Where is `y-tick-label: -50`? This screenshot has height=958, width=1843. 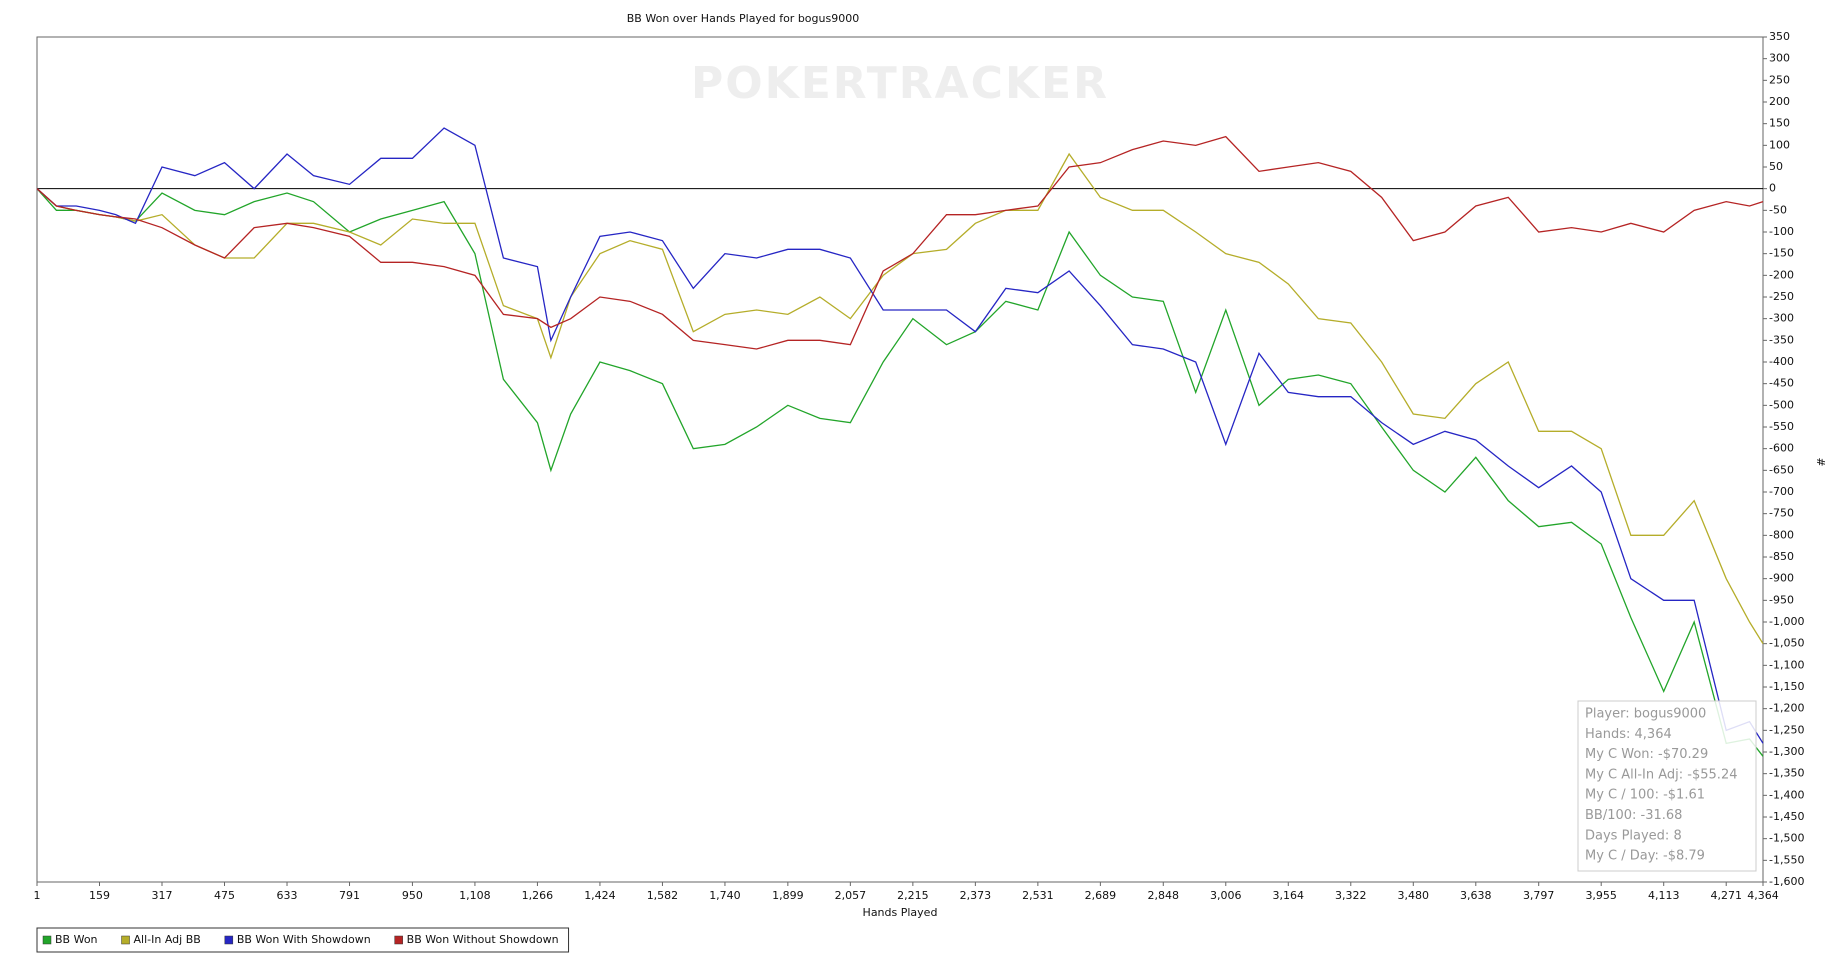
y-tick-label: -50 is located at coordinates (1778, 209).